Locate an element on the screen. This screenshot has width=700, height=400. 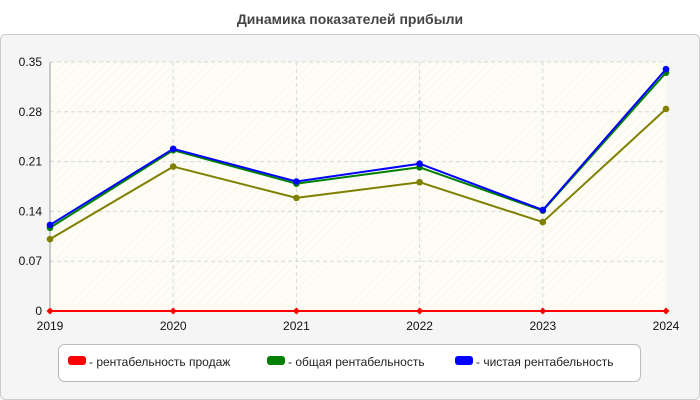
legend-box is located at coordinates (349, 363).